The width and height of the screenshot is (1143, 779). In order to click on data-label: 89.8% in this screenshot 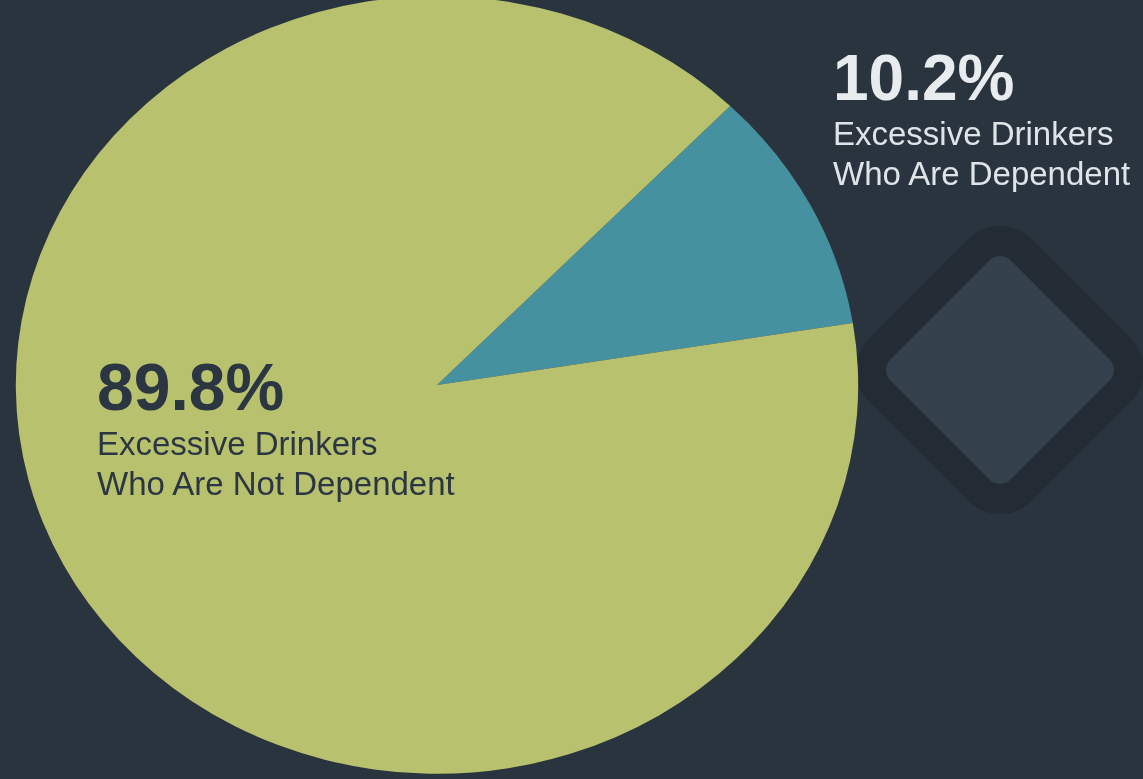, I will do `click(191, 387)`.